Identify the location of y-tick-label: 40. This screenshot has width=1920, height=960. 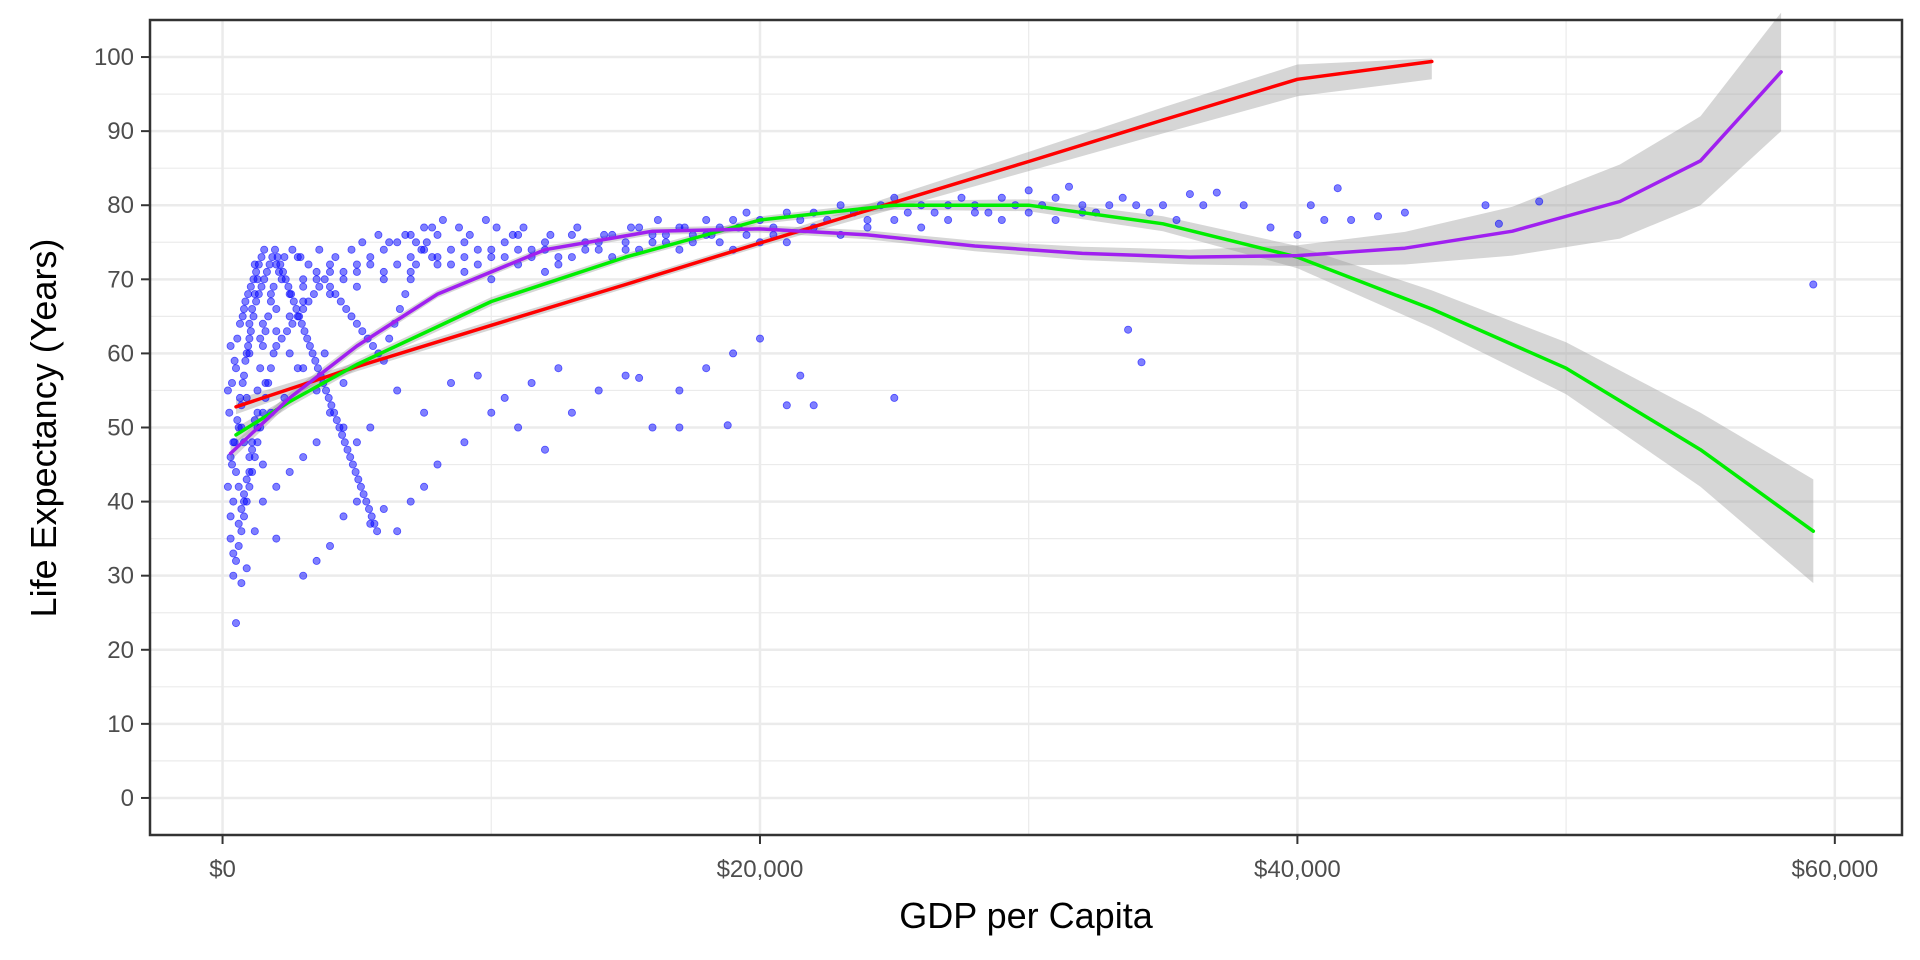
(120, 502).